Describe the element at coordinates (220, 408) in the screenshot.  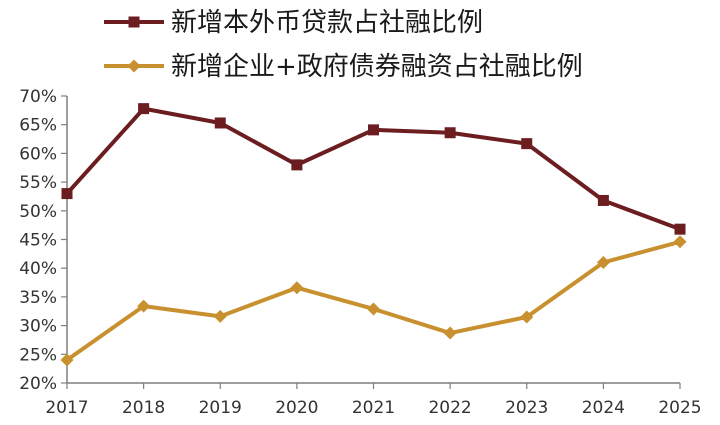
I see `x-tick-label: 2019` at that location.